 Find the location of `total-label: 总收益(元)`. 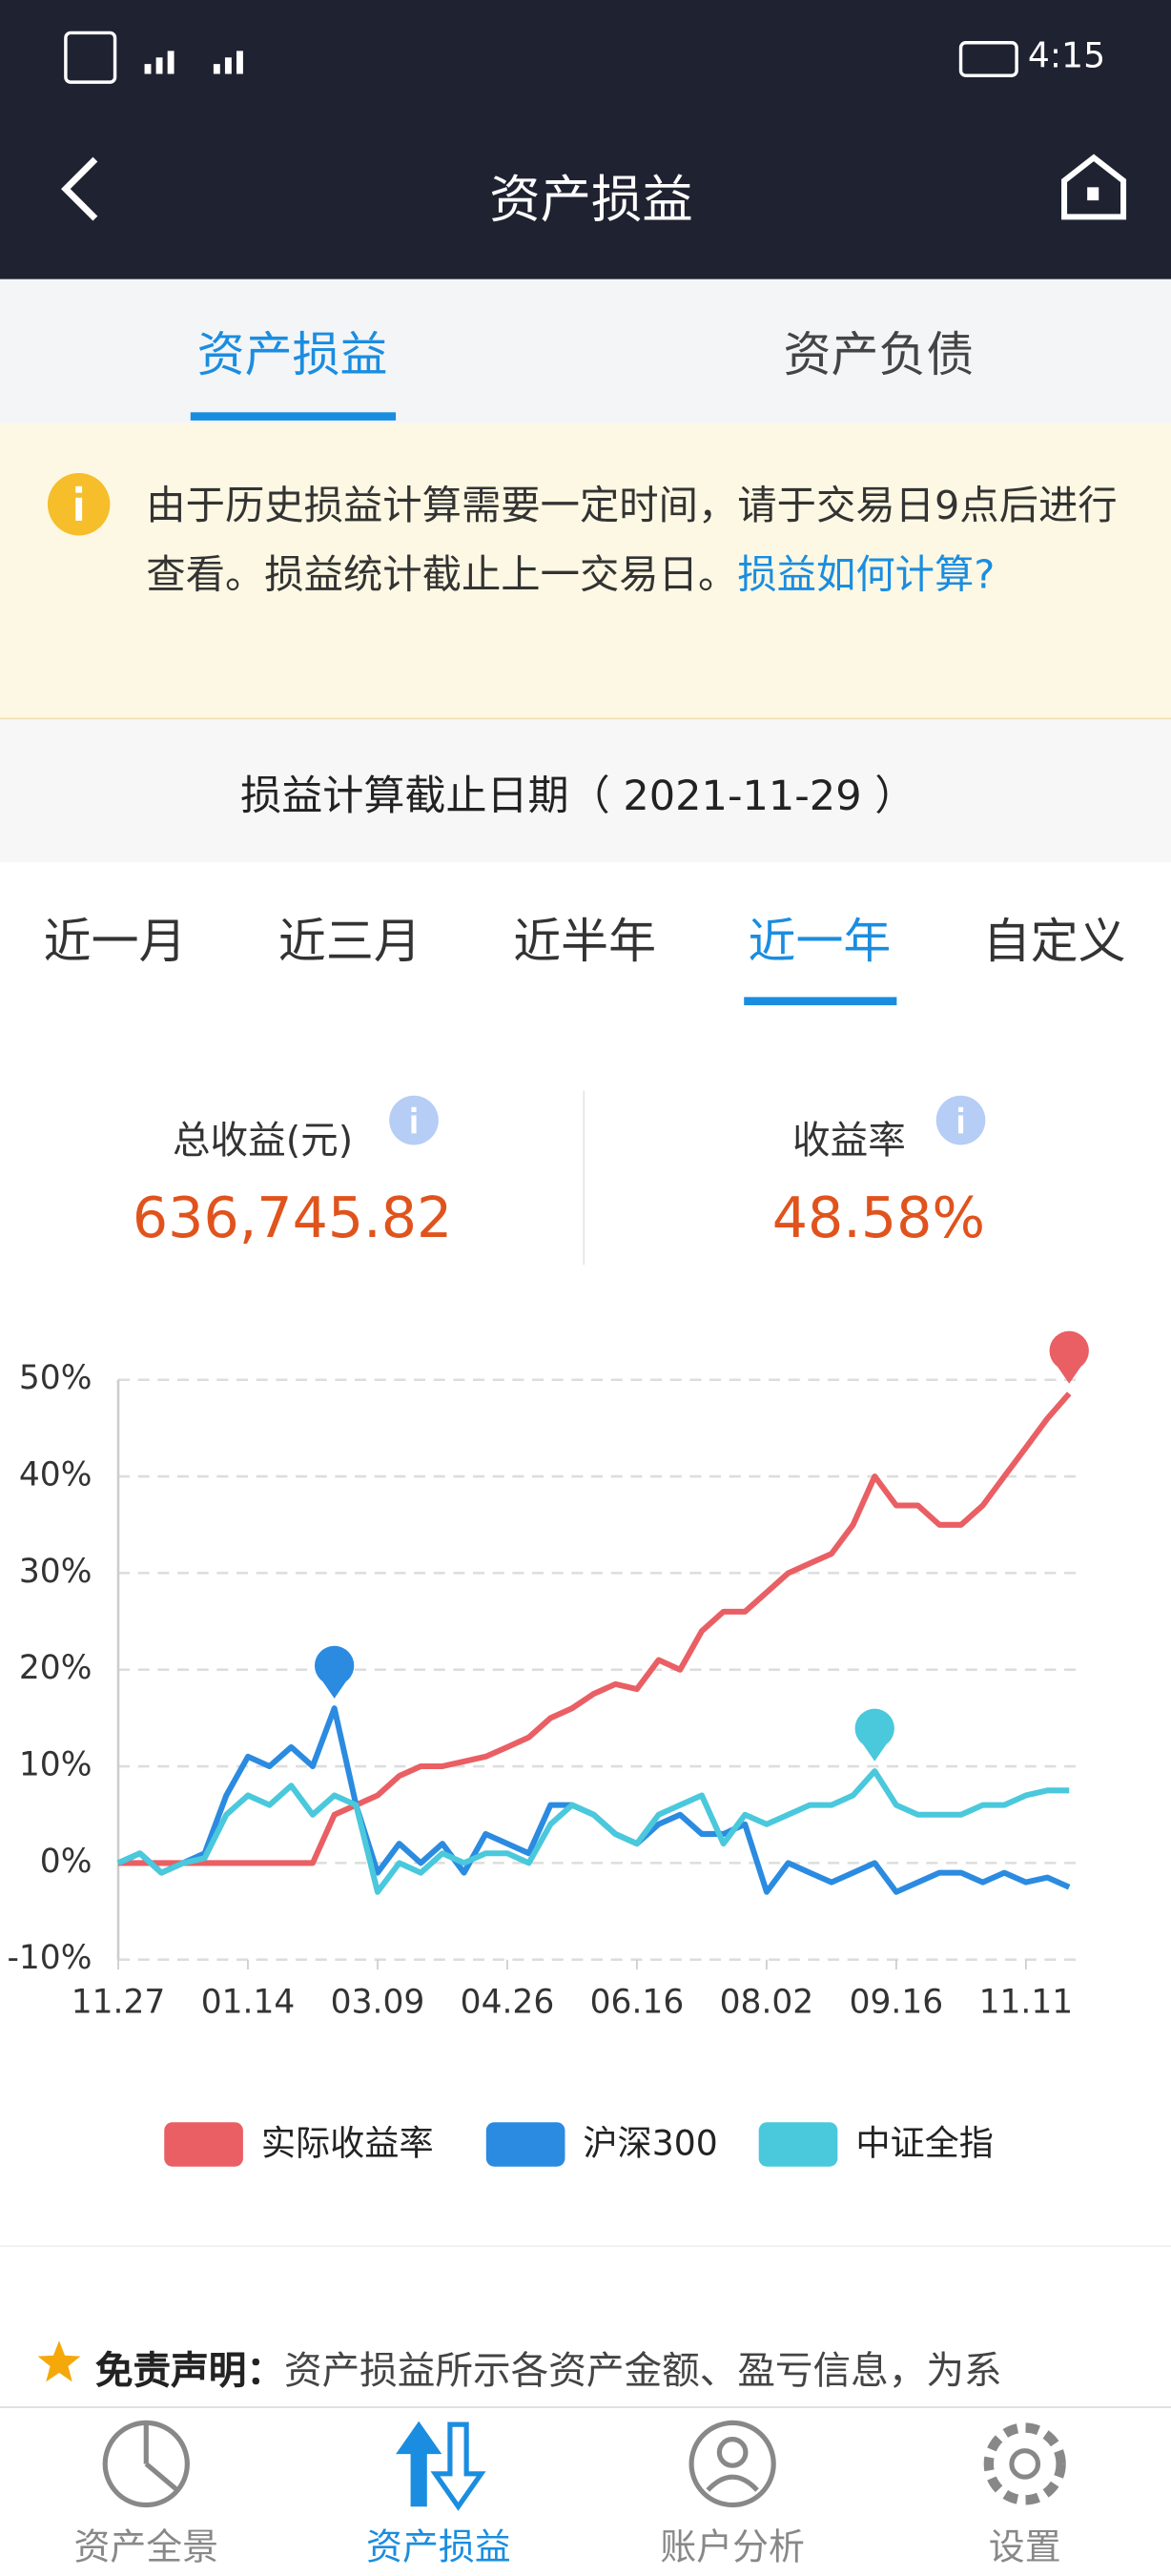

total-label: 总收益(元) is located at coordinates (263, 1142).